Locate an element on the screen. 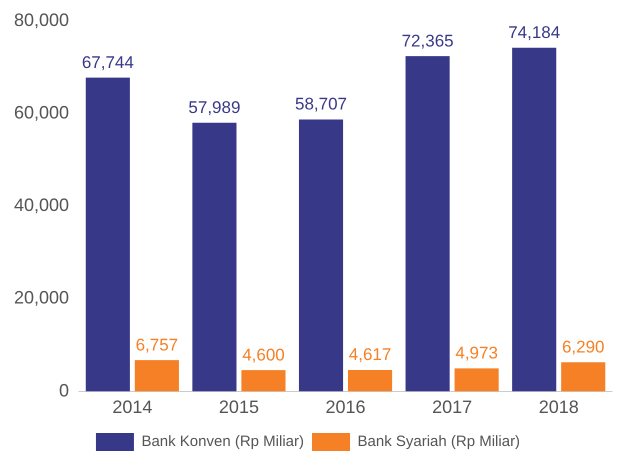 The image size is (618, 461). y-tick-label: 40,000 is located at coordinates (42, 205).